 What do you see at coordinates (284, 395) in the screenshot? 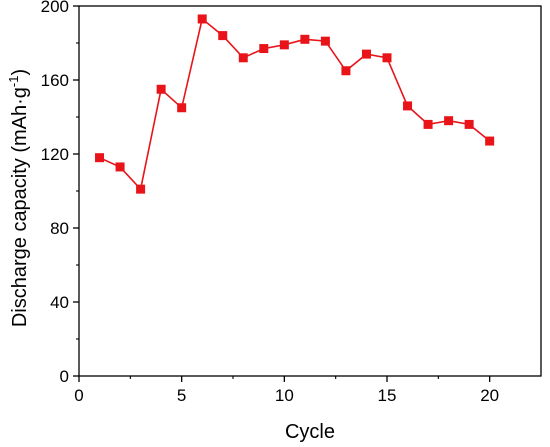
I see `x-tick-label: 10` at bounding box center [284, 395].